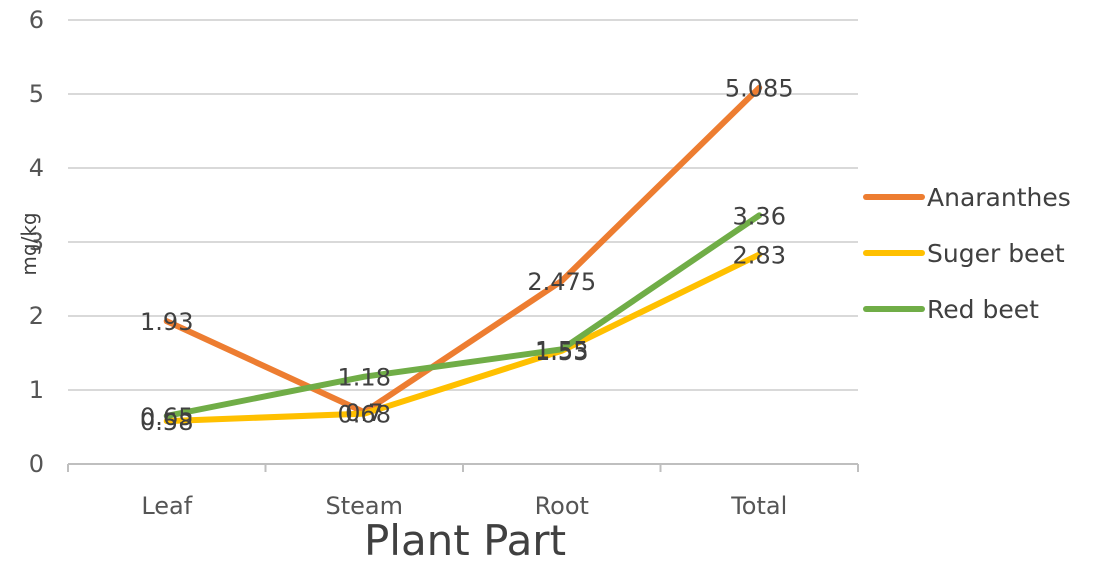  I want to click on y-tick-label: 4, so click(36, 168).